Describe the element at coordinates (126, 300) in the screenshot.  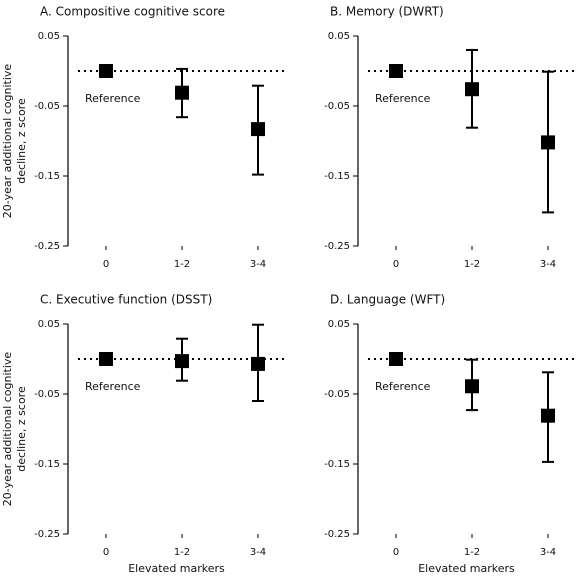
I see `panel-title: C. Executive function (DSST)` at that location.